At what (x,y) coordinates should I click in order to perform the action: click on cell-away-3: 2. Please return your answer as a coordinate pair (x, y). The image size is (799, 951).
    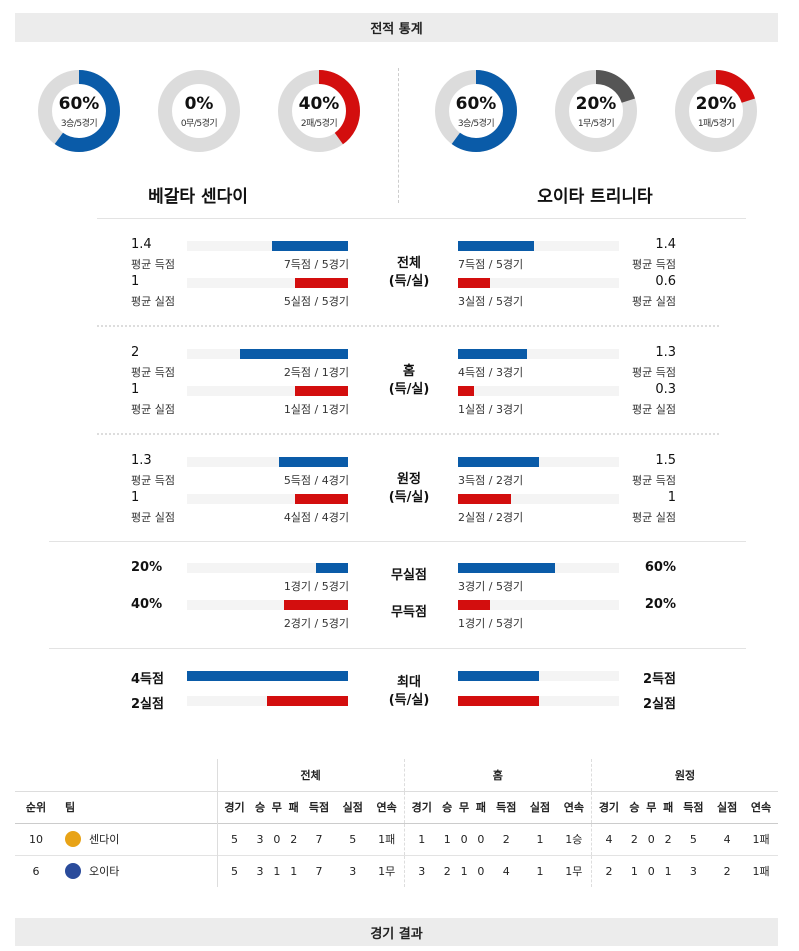
    Looking at the image, I should click on (668, 839).